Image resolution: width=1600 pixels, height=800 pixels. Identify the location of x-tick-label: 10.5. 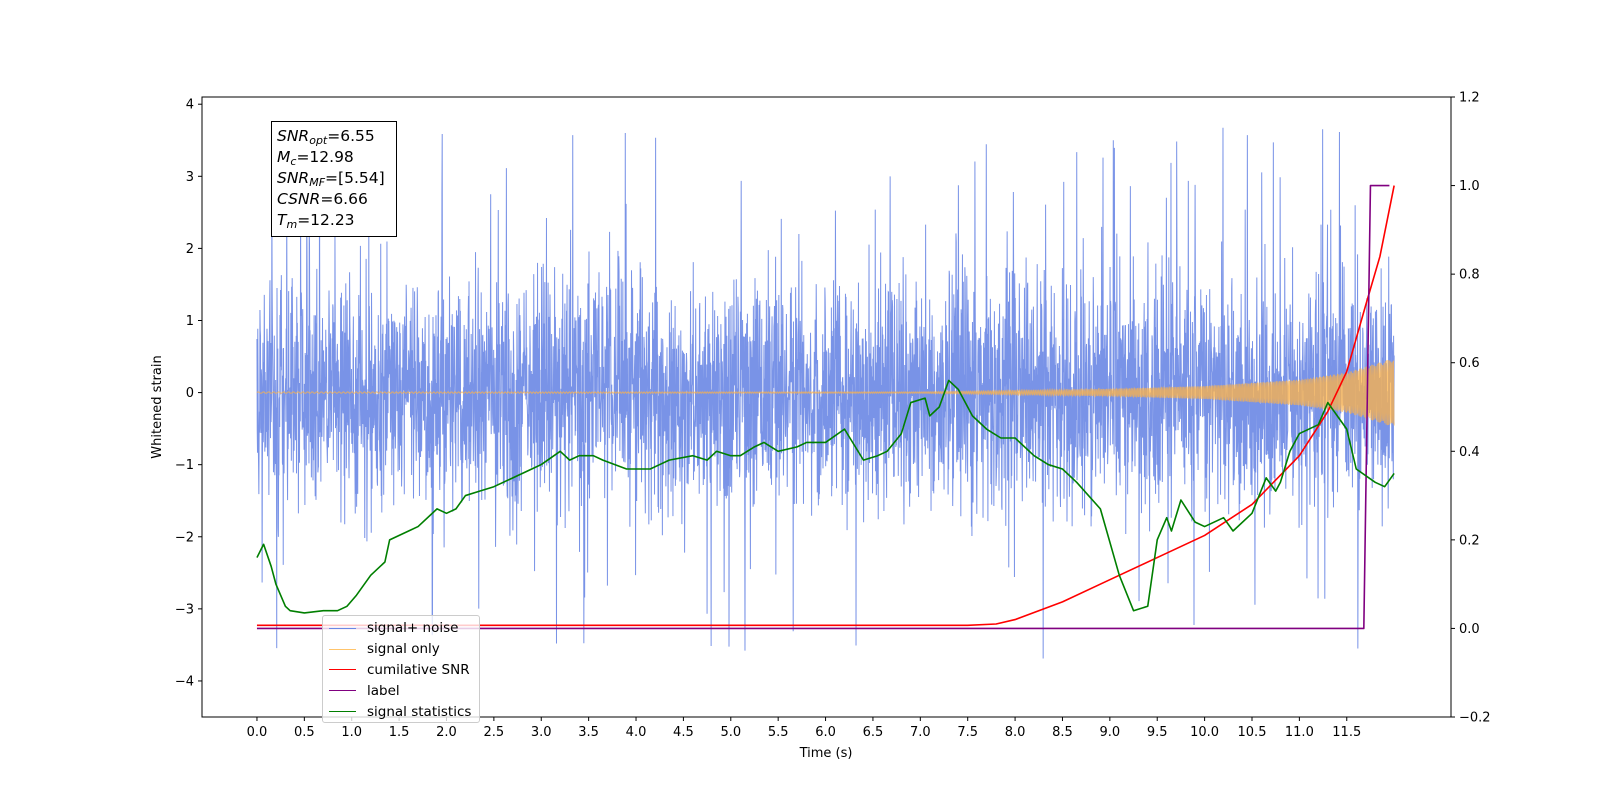
(1252, 732).